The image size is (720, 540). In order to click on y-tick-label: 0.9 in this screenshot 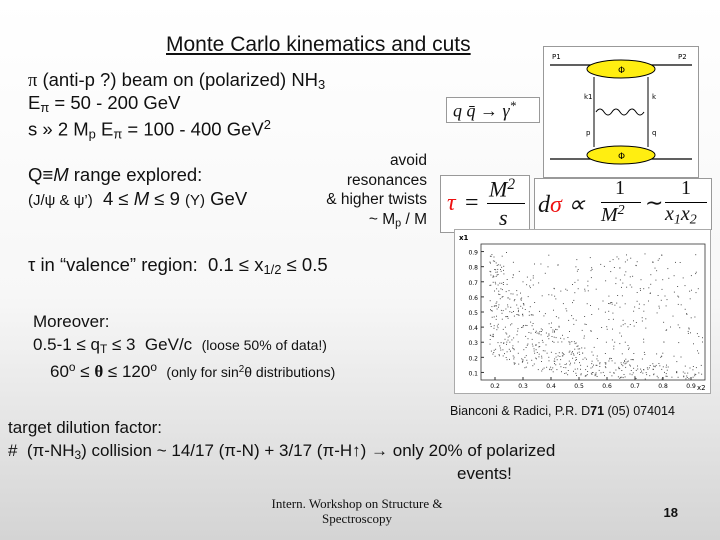, I will do `click(473, 253)`.